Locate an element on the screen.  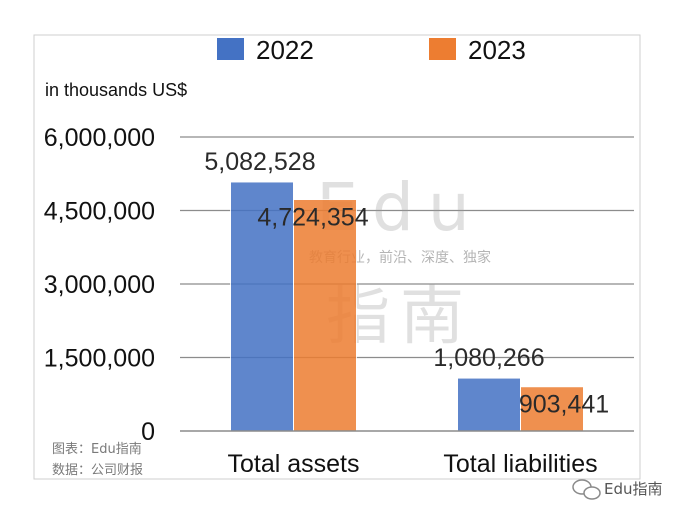
bar-2023-total-assets is located at coordinates (325, 315).